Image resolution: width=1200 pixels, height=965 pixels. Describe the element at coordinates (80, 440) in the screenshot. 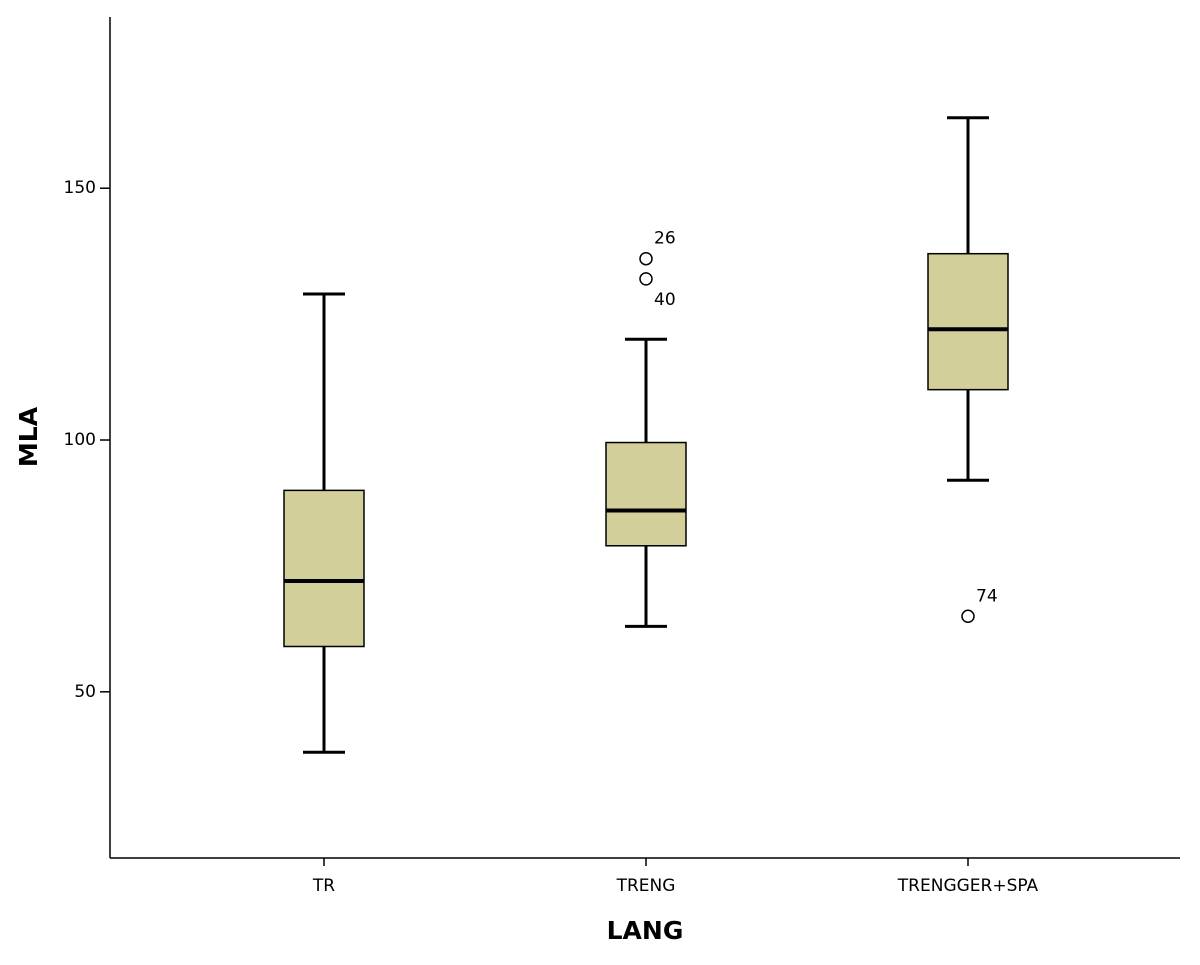

I see `y-tick-label: 100` at that location.